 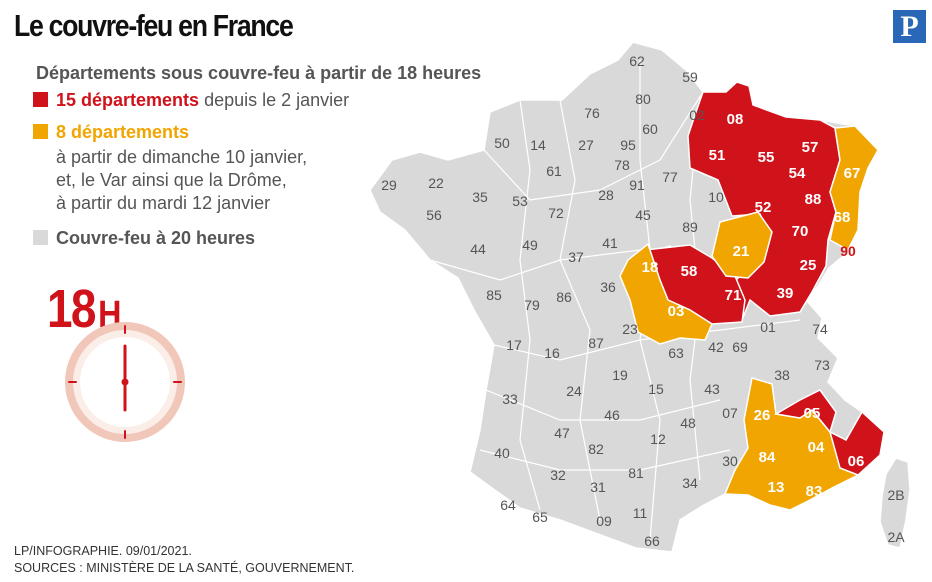 I want to click on dep-label: 73, so click(x=822, y=365).